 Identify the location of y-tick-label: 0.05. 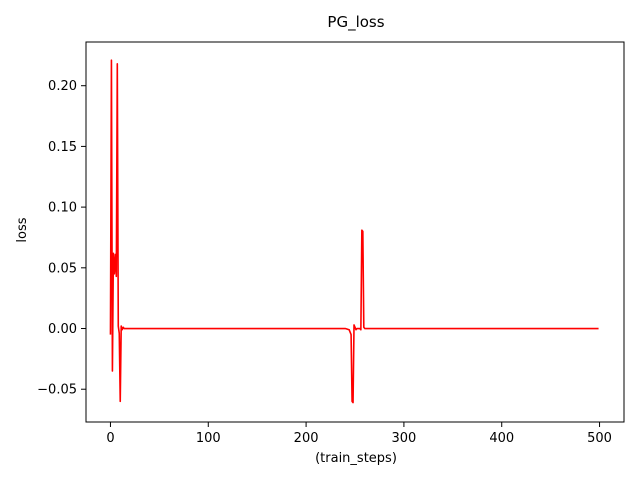
(62, 268).